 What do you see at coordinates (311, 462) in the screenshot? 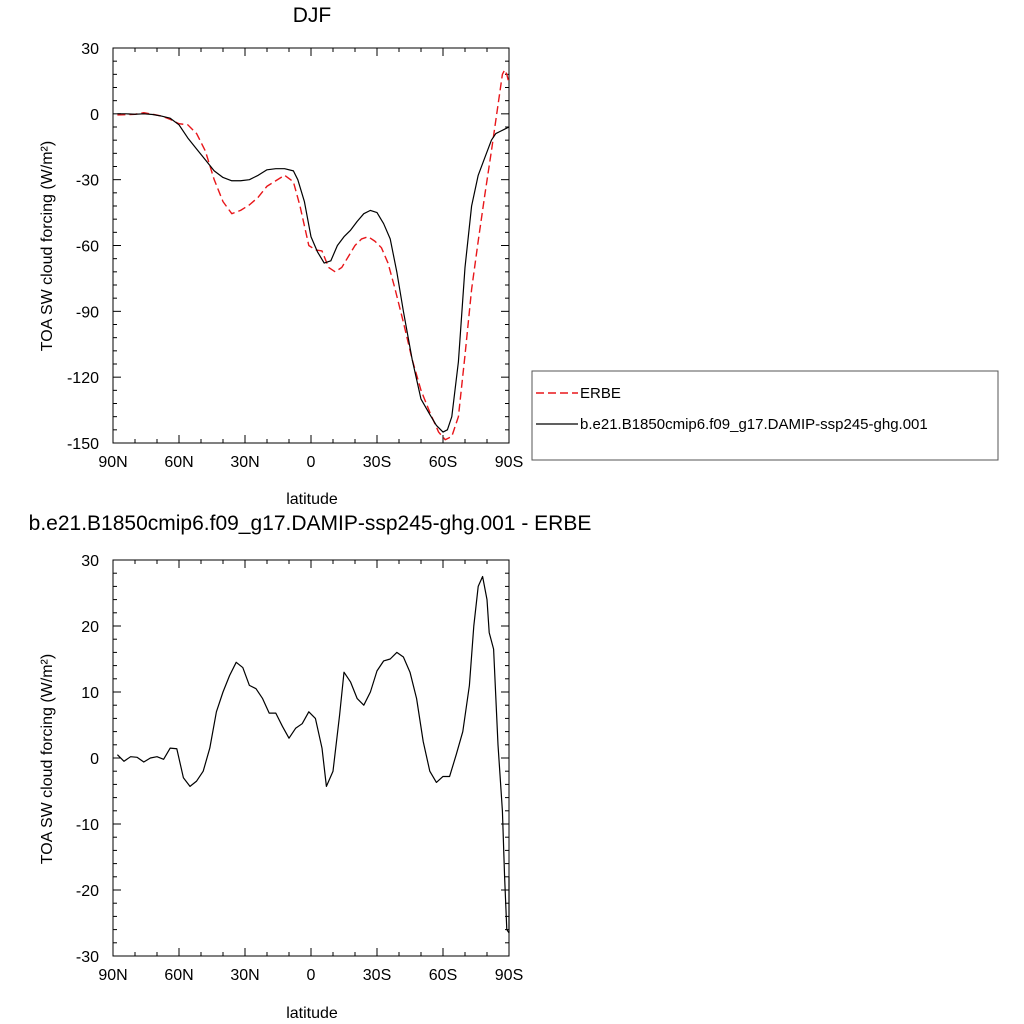
I see `top-xtick-label: 0` at bounding box center [311, 462].